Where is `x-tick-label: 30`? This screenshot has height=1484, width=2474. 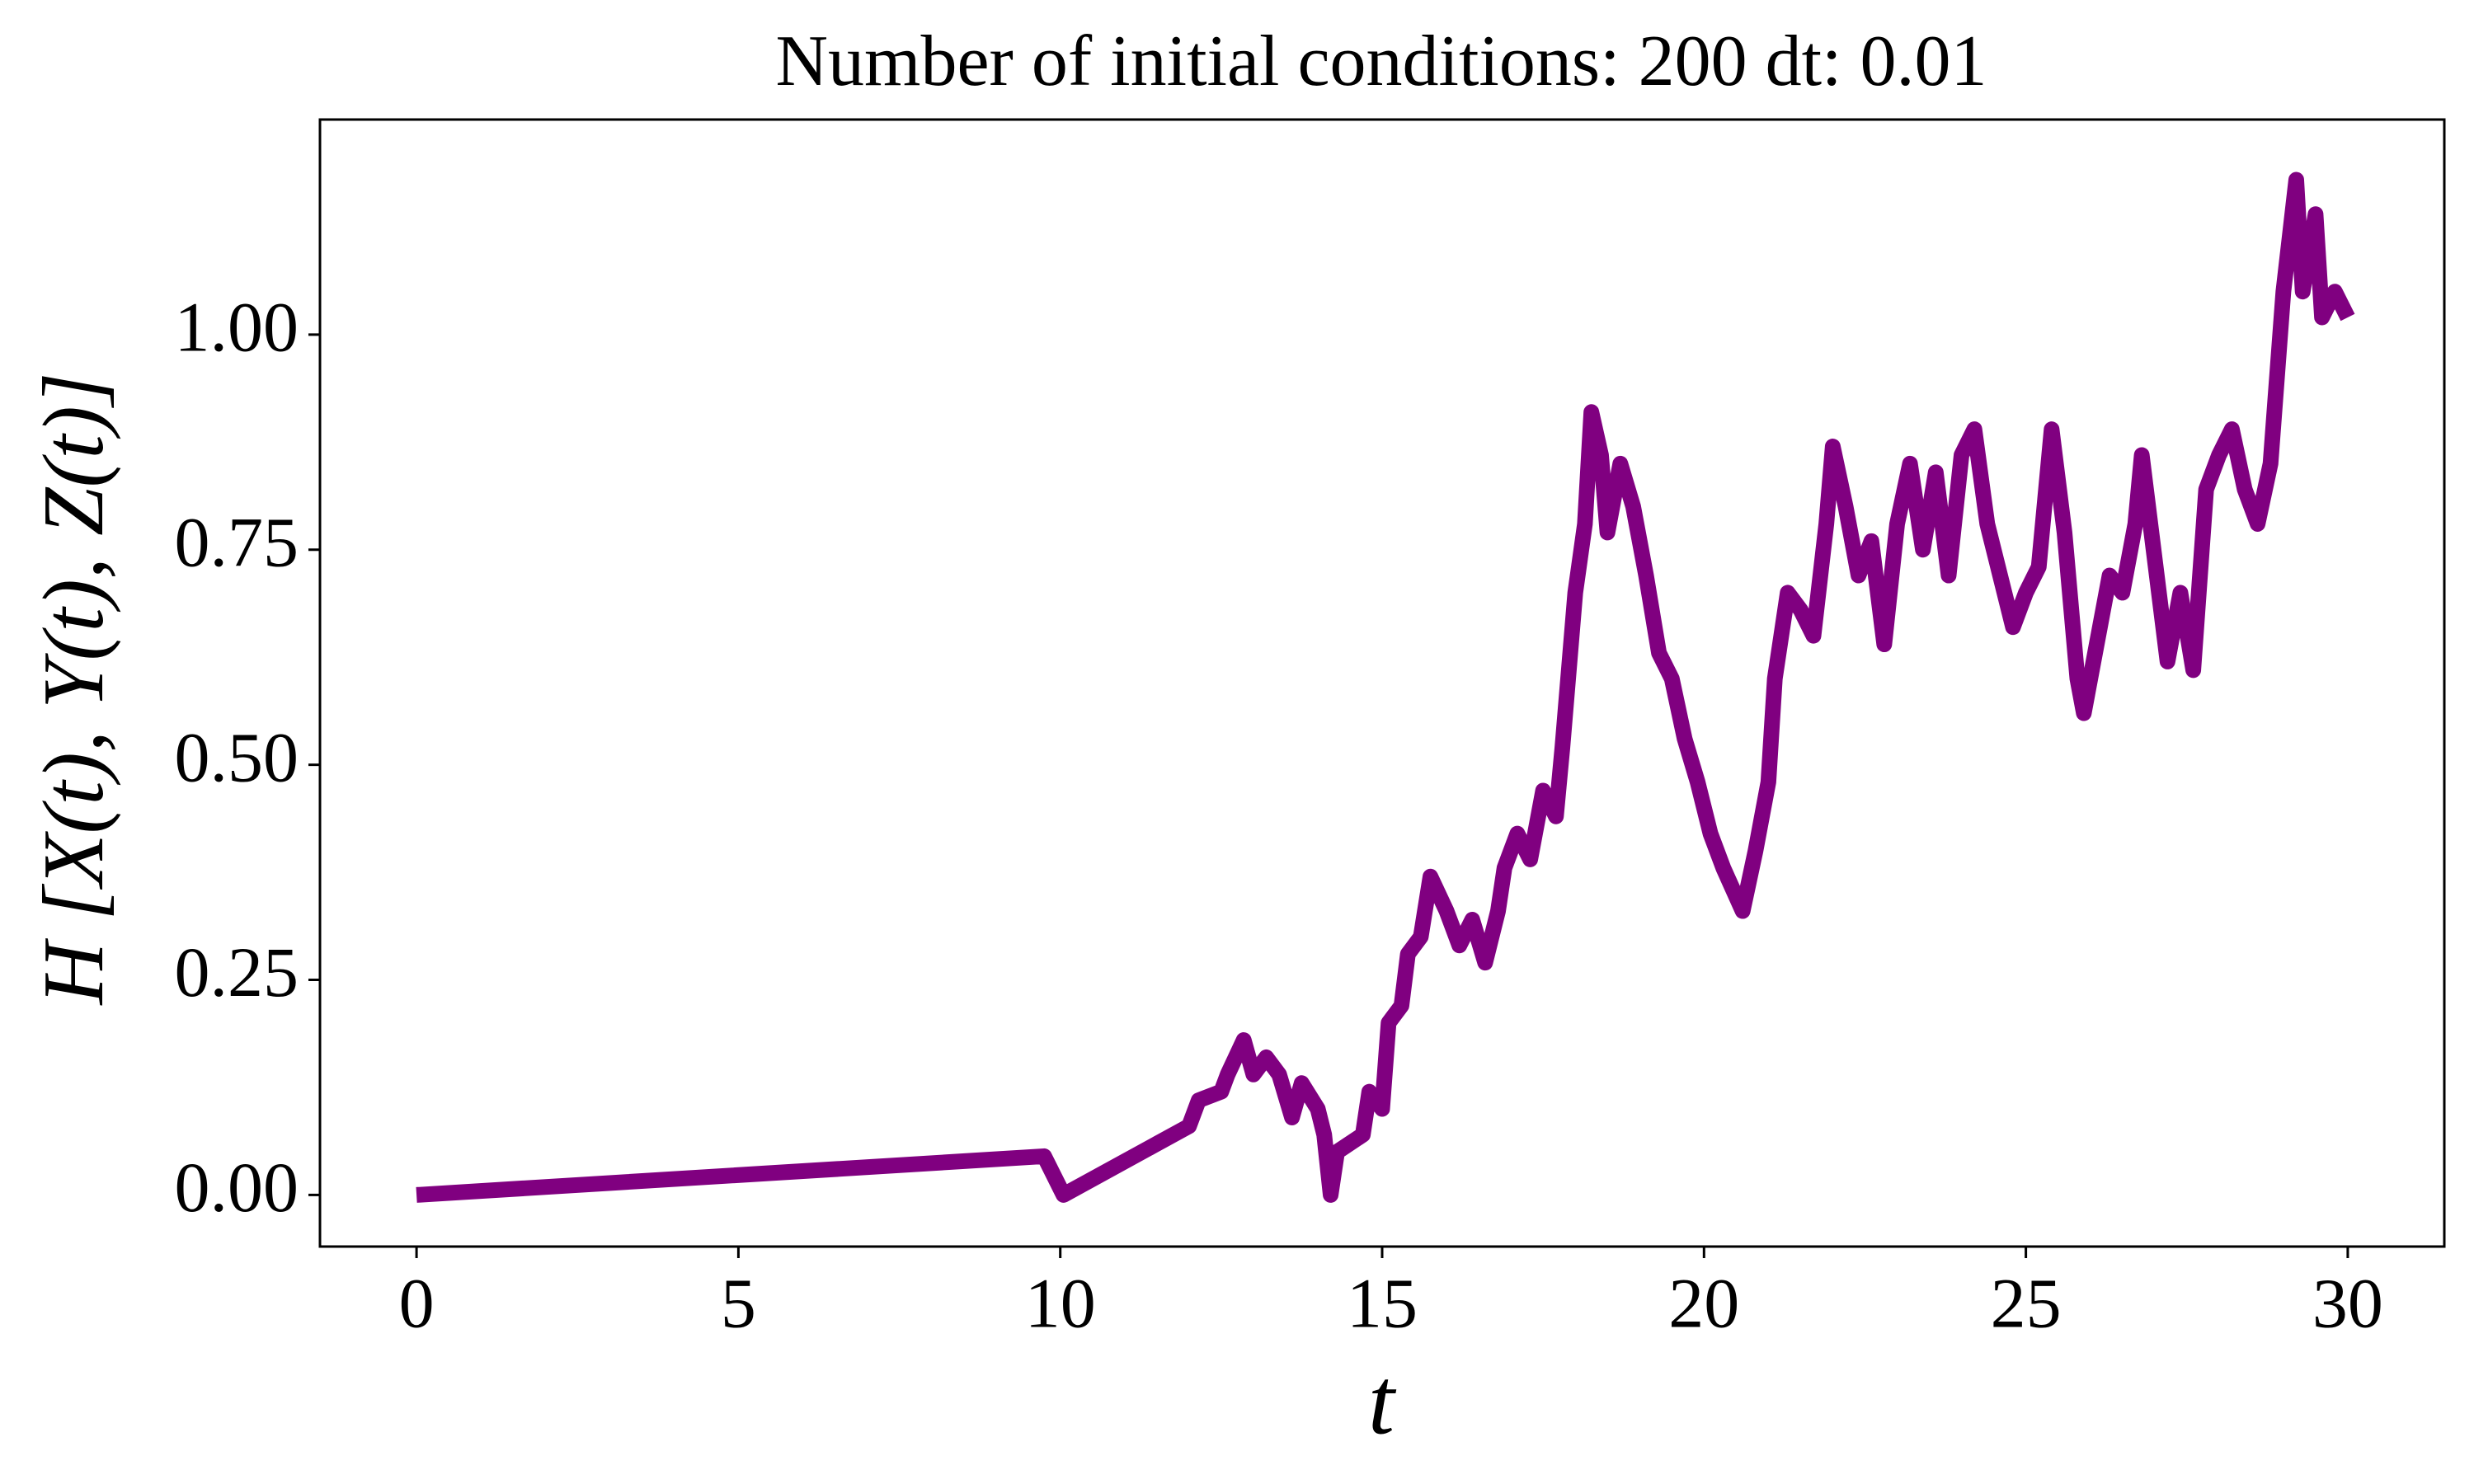
x-tick-label: 30 is located at coordinates (2347, 1303).